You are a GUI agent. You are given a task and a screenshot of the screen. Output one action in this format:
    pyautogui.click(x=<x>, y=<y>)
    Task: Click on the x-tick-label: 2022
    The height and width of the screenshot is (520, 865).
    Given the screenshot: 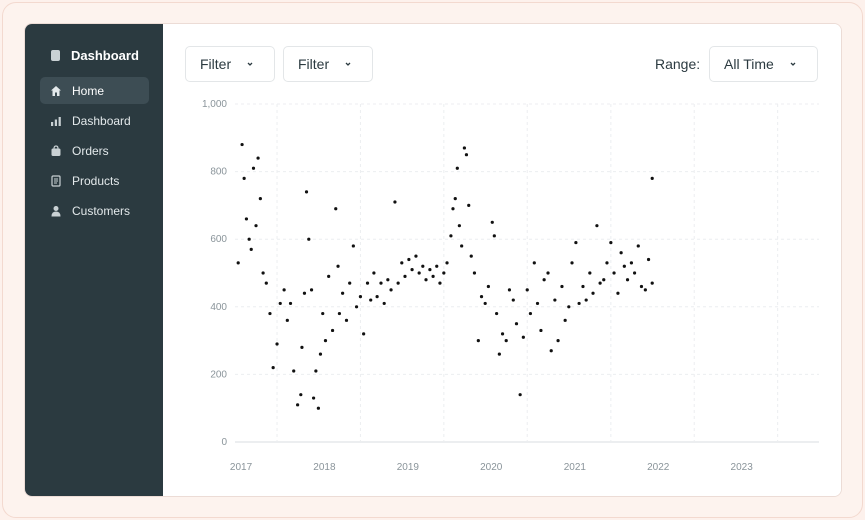 What is the action you would take?
    pyautogui.click(x=658, y=467)
    